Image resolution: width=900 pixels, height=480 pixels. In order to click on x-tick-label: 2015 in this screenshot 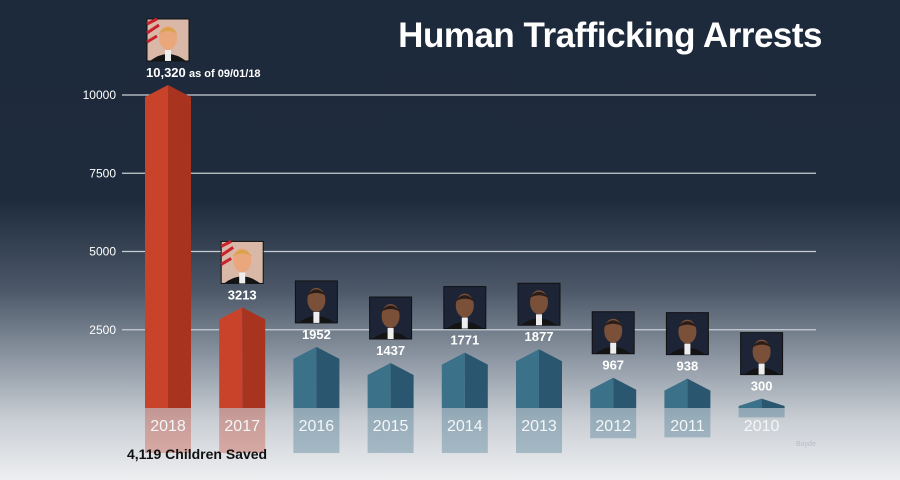, I will do `click(391, 426)`.